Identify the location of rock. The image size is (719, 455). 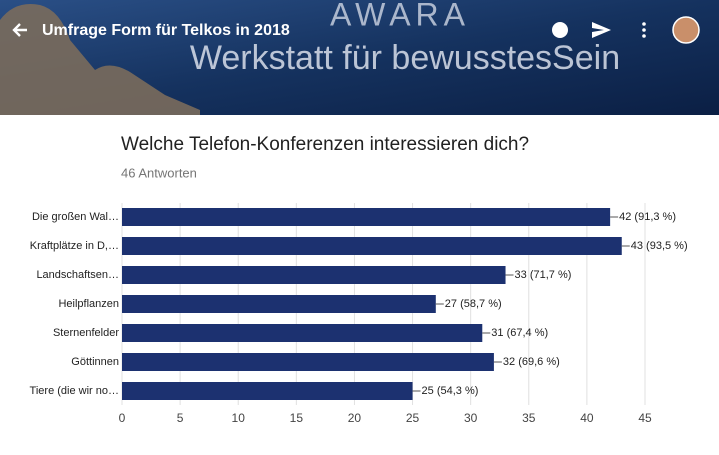
(100, 59).